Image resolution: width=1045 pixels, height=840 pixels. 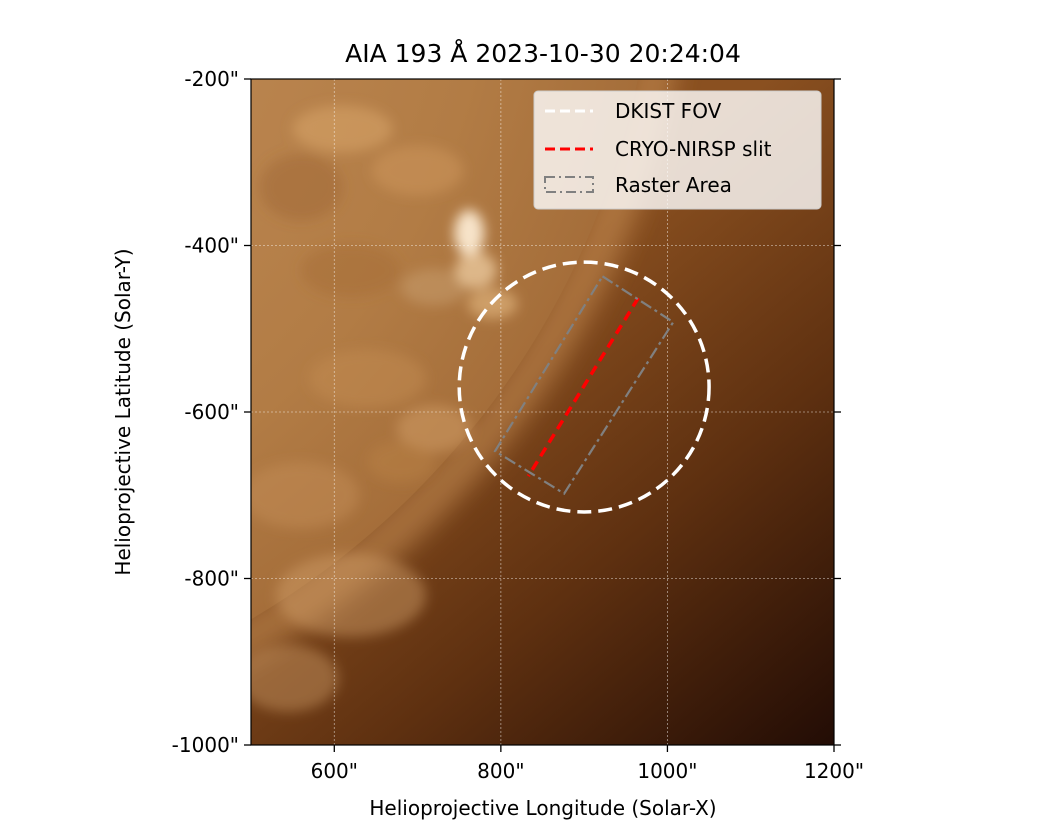 What do you see at coordinates (543, 53) in the screenshot?
I see `chart-title: AIA 193 Å 2023-10-30 20:24:04` at bounding box center [543, 53].